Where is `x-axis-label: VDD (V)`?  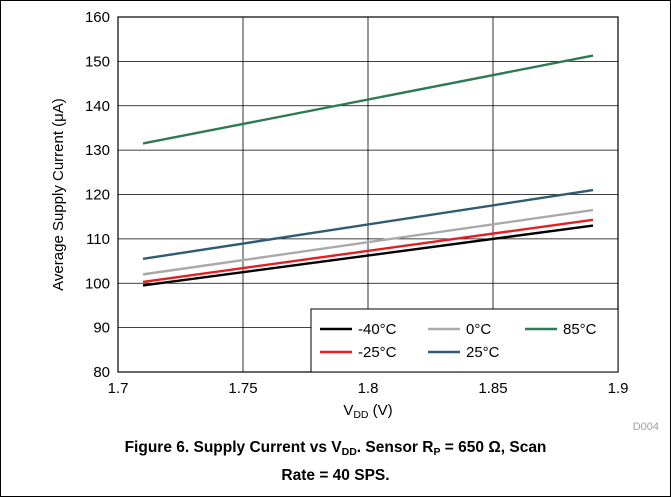 x-axis-label: VDD (V) is located at coordinates (367, 411).